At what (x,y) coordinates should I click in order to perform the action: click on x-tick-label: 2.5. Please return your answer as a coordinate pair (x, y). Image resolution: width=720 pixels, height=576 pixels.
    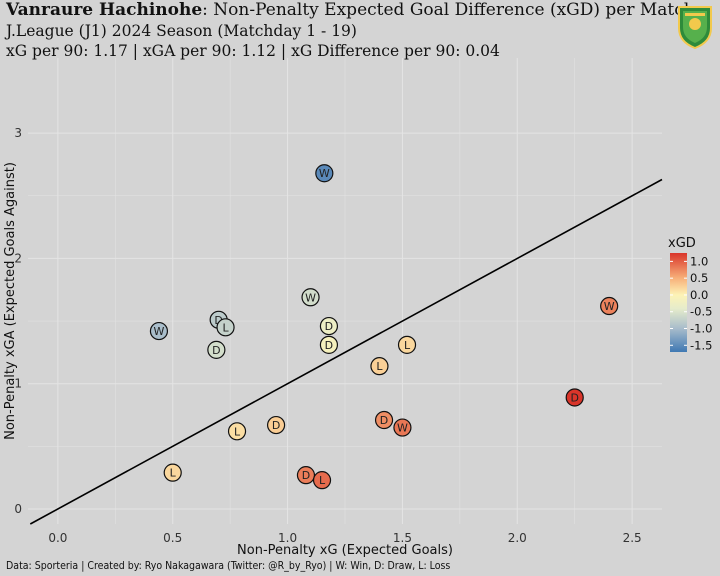
    Looking at the image, I should click on (632, 538).